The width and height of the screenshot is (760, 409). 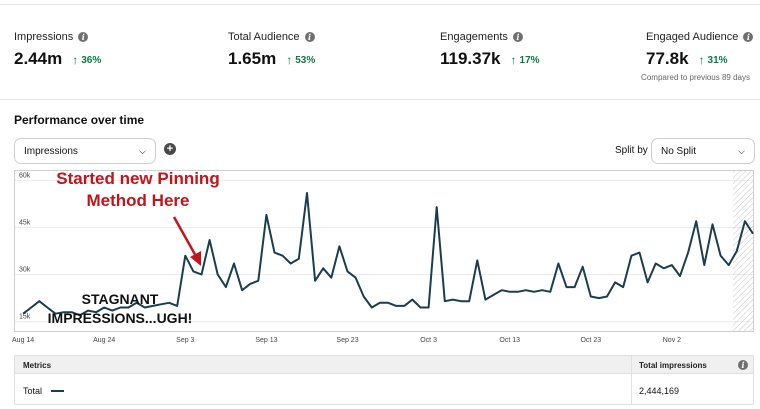 I want to click on annotation-black-line2: IMPRESSIONS...UGH!, so click(x=120, y=318).